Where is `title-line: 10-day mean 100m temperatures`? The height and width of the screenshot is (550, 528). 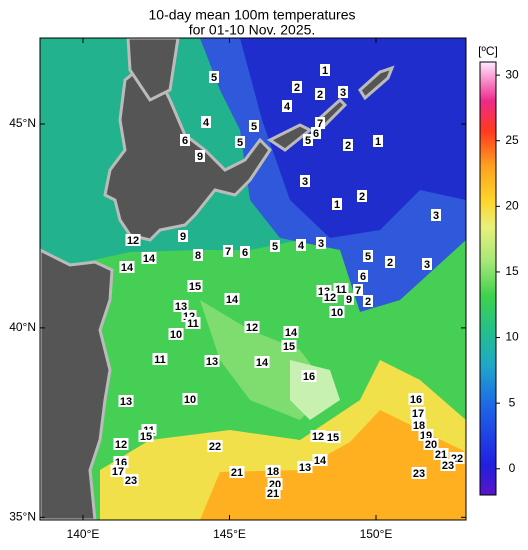
title-line: 10-day mean 100m temperatures is located at coordinates (252, 15).